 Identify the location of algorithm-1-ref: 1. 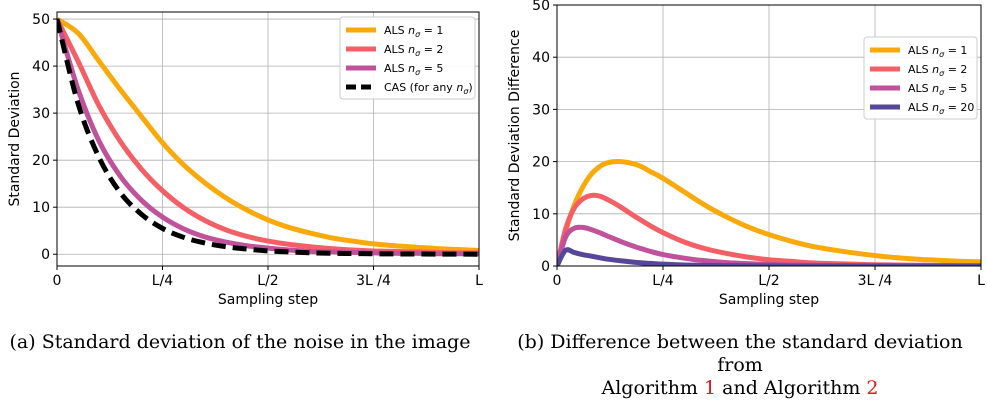
(710, 388).